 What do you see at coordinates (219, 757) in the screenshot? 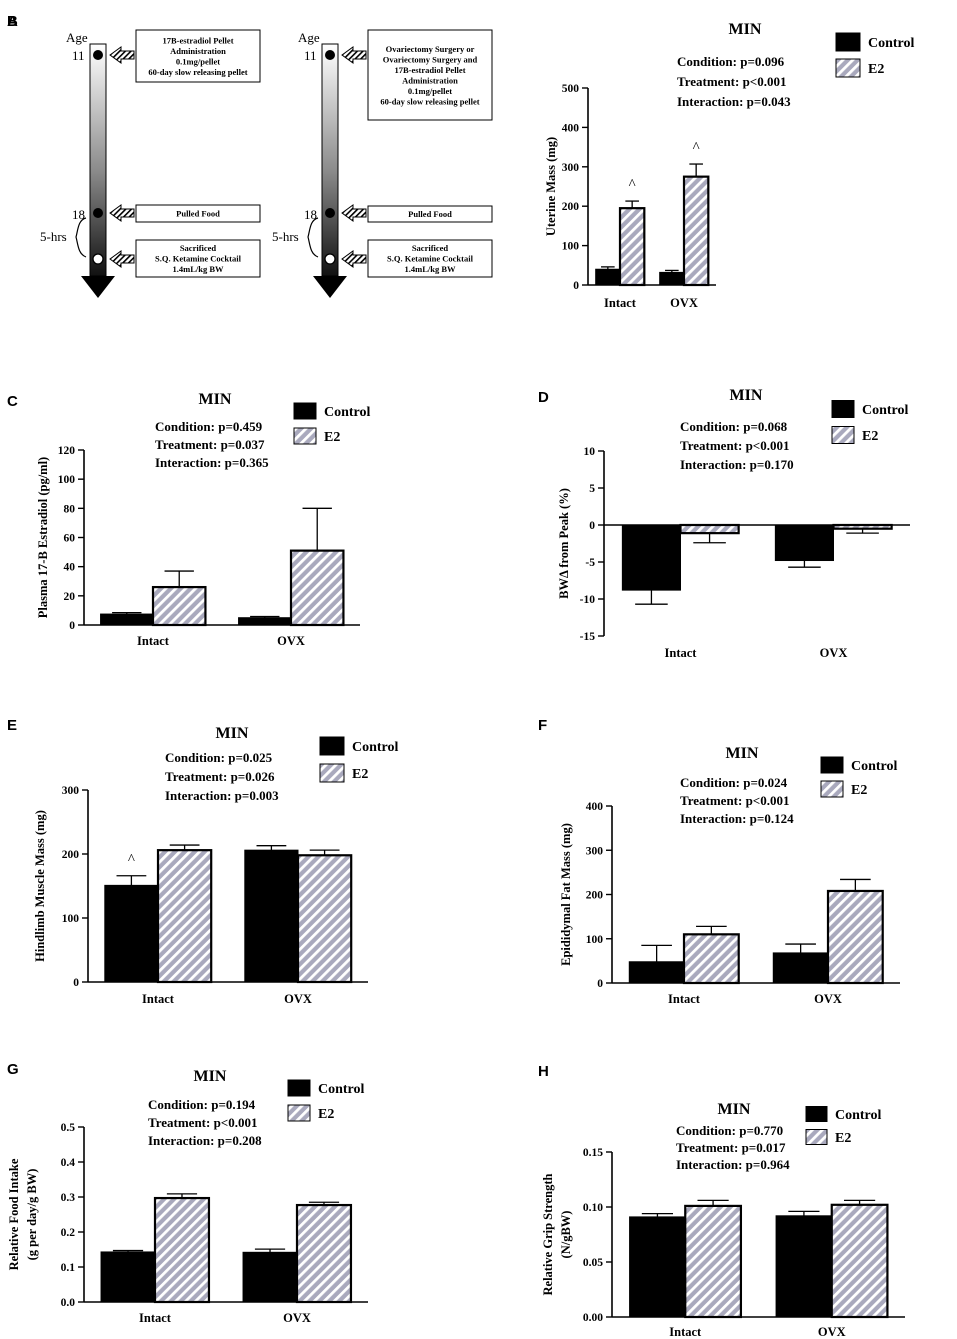
I see `stat-line: Condition: p=0.025` at bounding box center [219, 757].